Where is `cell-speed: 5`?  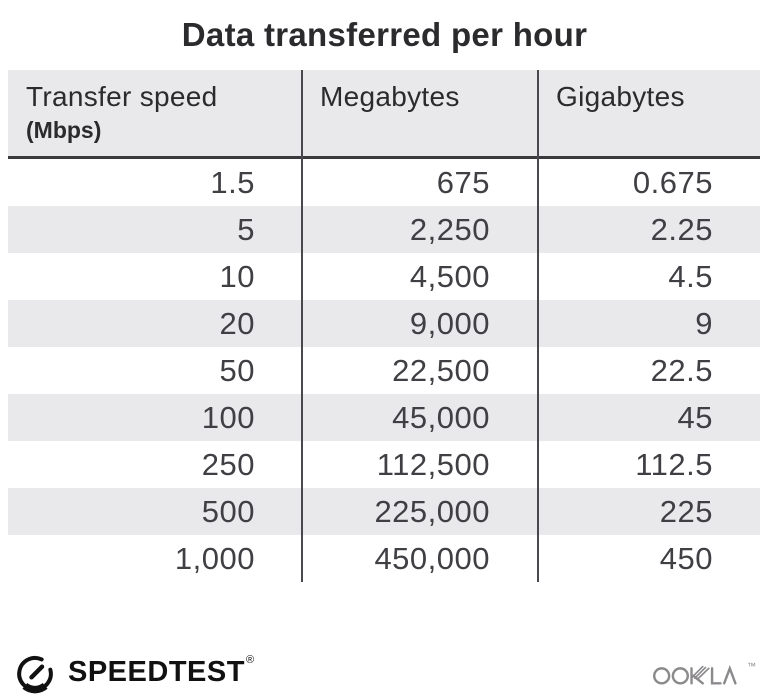 cell-speed: 5 is located at coordinates (246, 229).